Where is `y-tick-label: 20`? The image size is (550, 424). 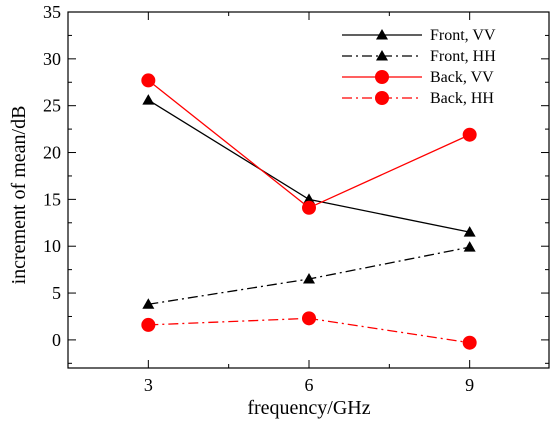
y-tick-label: 20 is located at coordinates (52, 153).